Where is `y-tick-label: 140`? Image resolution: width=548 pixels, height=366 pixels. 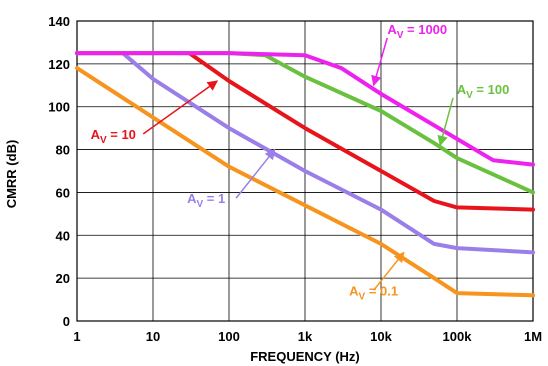
y-tick-label: 140 is located at coordinates (59, 21).